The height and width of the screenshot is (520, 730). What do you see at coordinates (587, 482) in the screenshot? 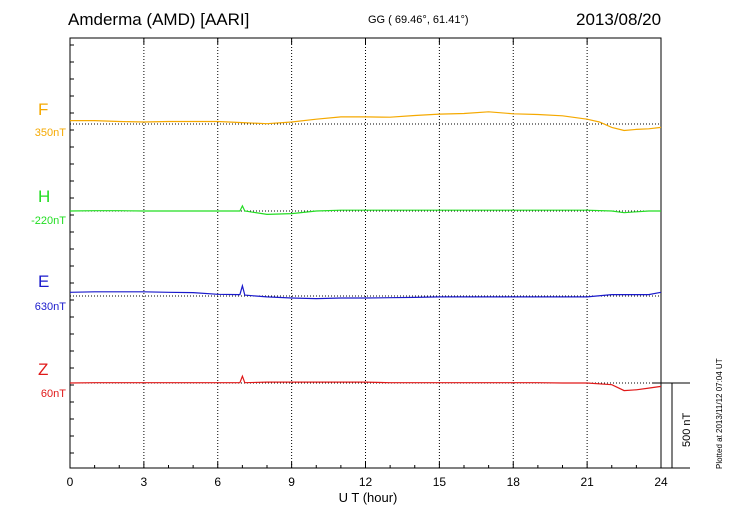
I see `x-tick-label: 21` at bounding box center [587, 482].